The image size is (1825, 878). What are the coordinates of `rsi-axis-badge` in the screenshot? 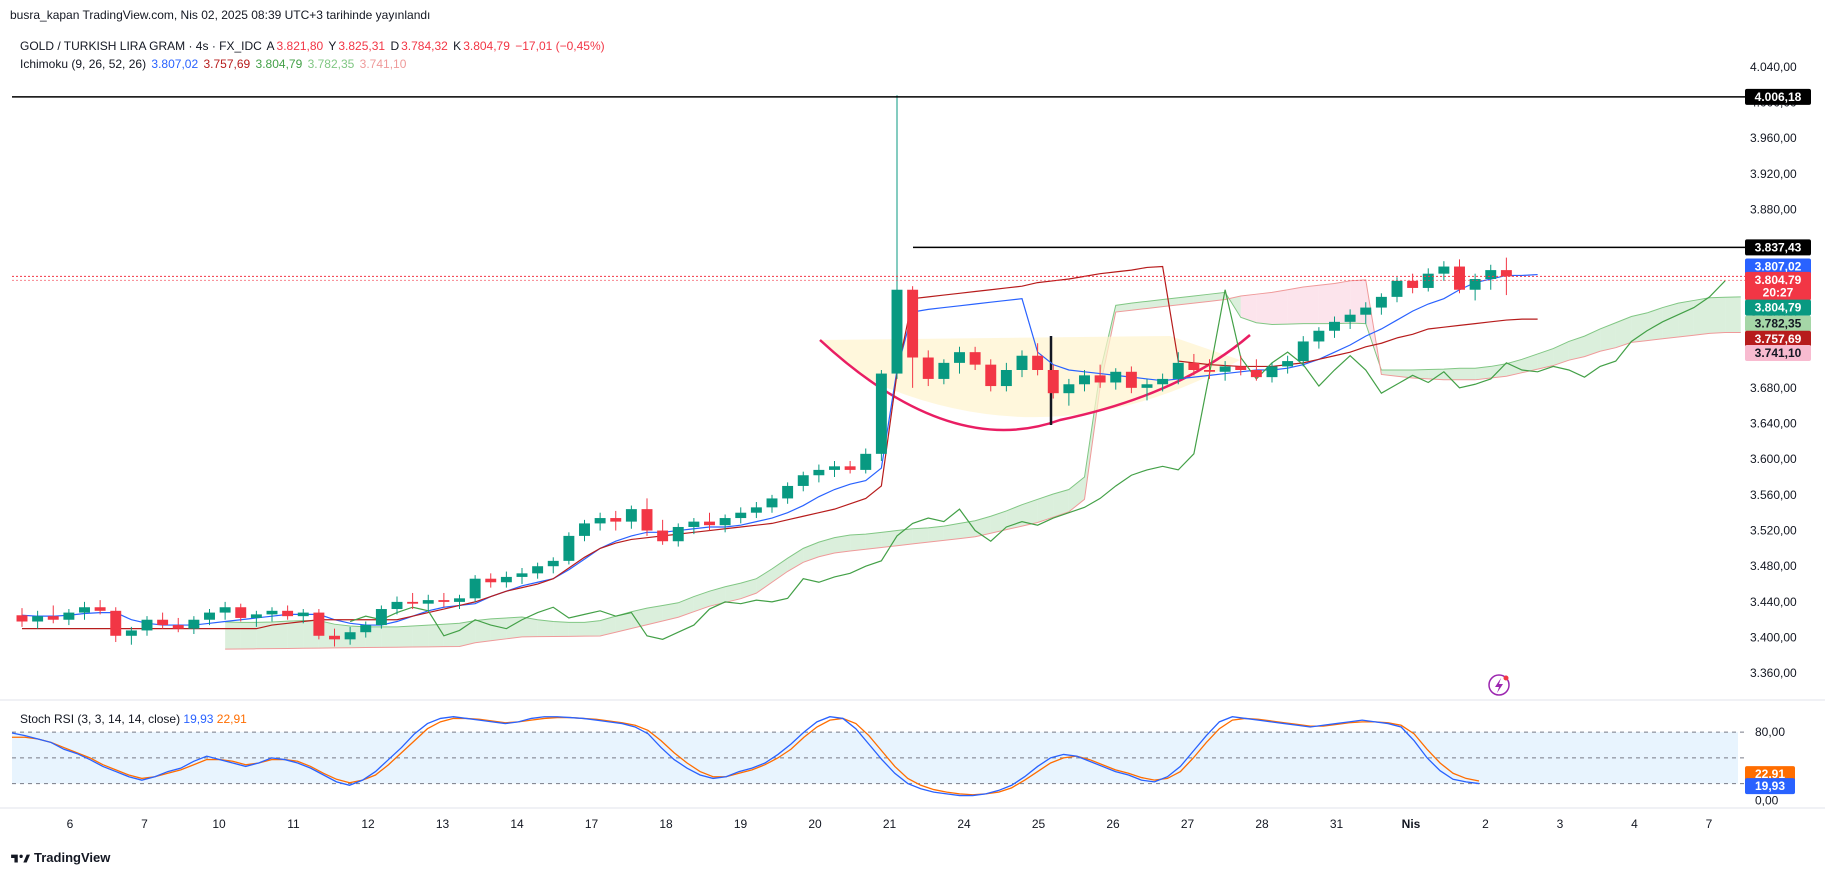 It's located at (1770, 786).